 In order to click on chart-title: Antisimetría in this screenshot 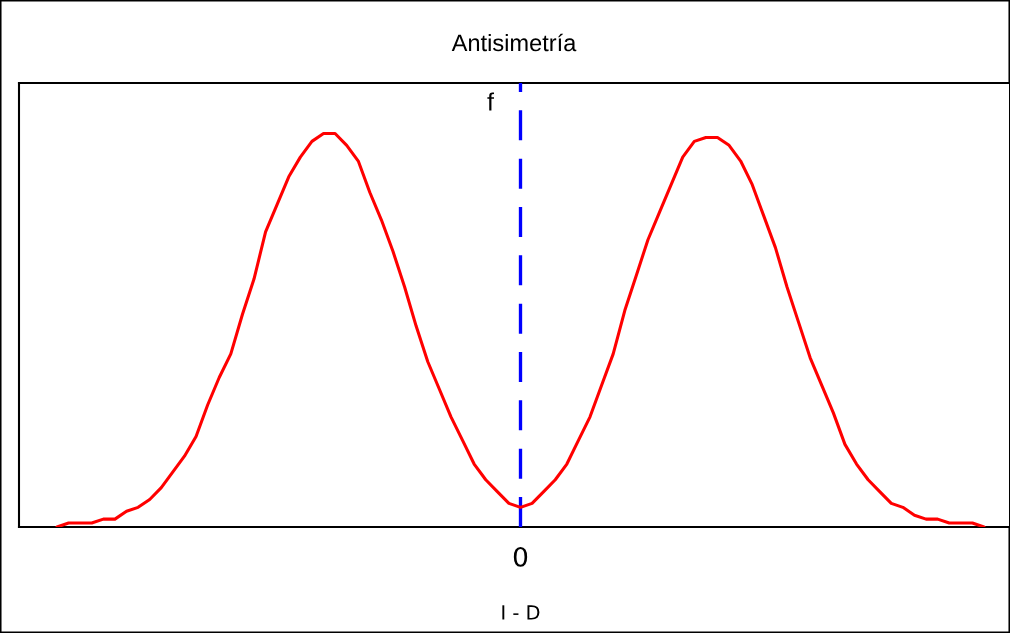, I will do `click(514, 42)`.